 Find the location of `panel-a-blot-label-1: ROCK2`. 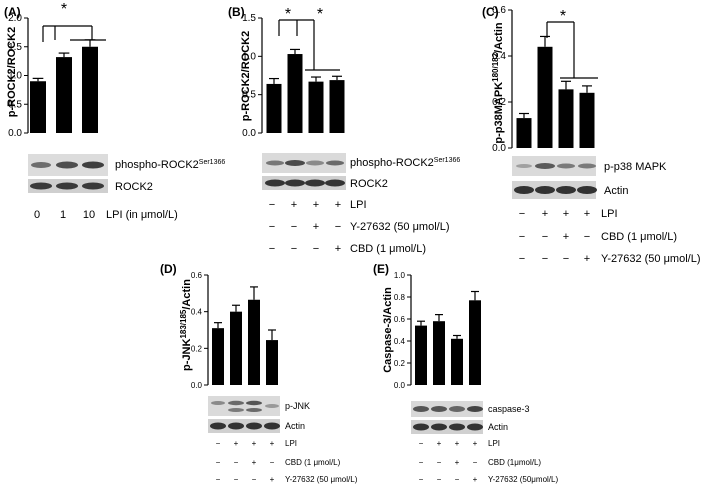

panel-a-blot-label-1: ROCK2 is located at coordinates (134, 187).